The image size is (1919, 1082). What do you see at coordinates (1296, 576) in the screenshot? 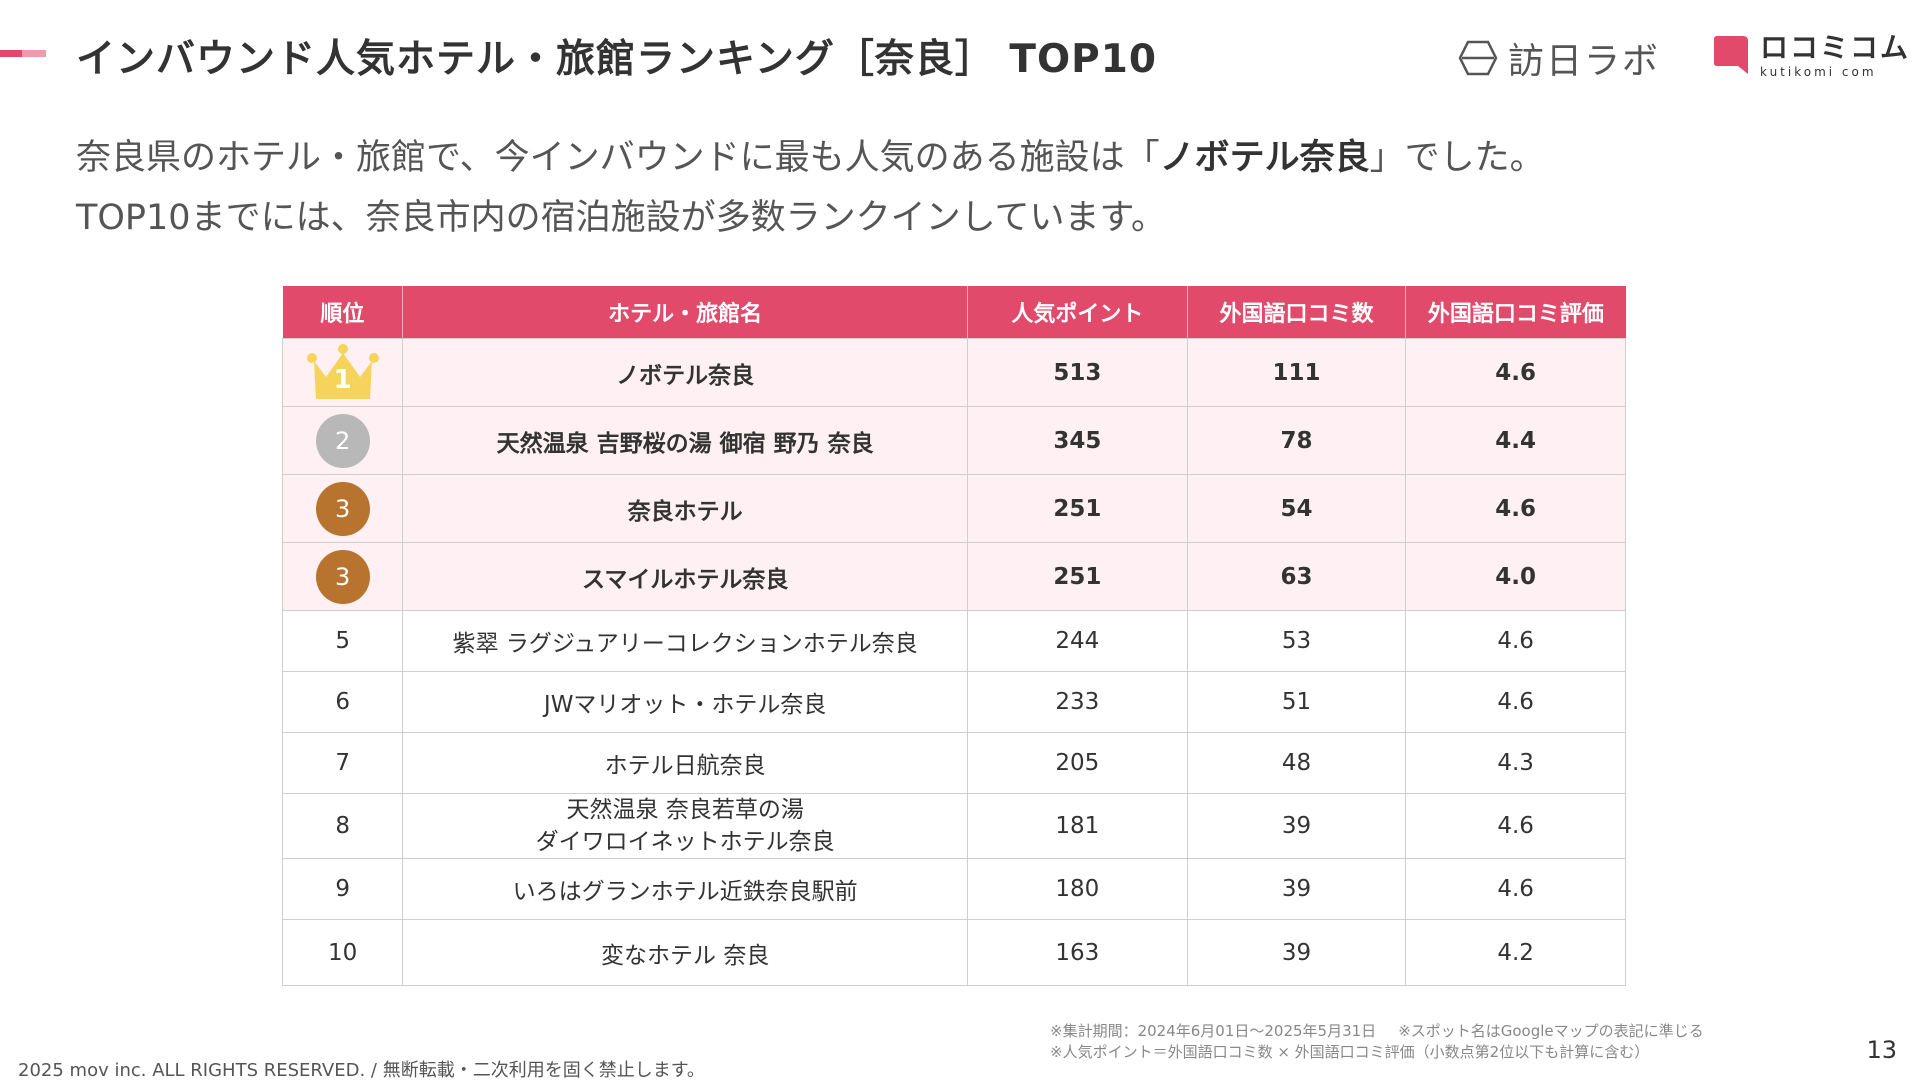
I see `review-count: 63` at bounding box center [1296, 576].